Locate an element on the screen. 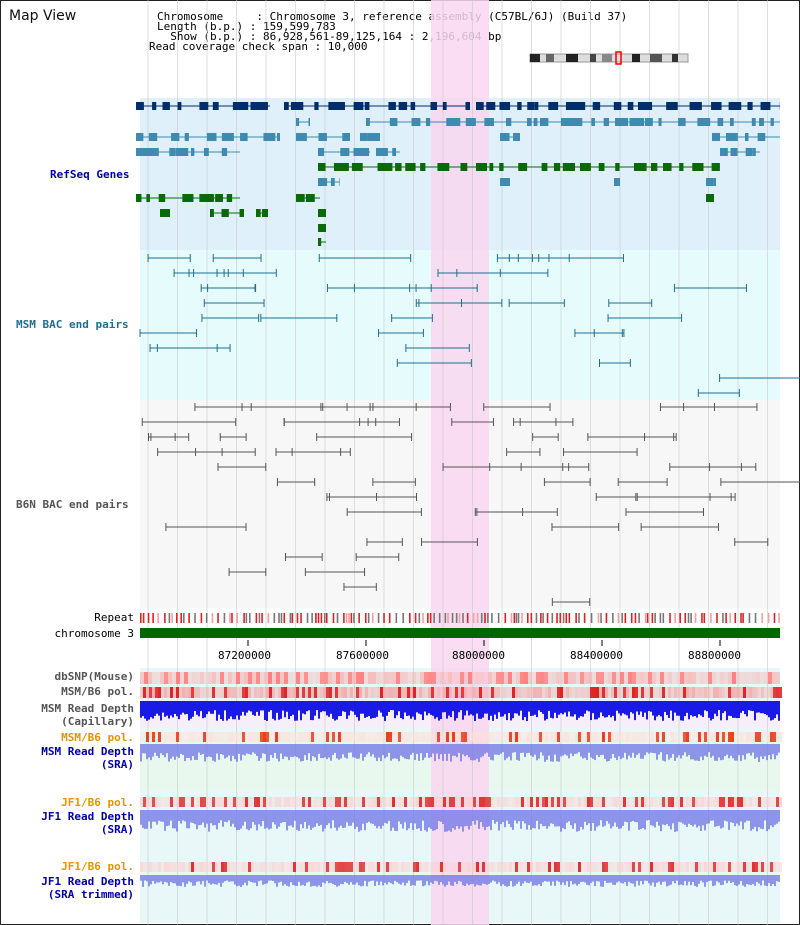 The height and width of the screenshot is (925, 800). track-label-jf1-depth-sra: JF1 Read Depth is located at coordinates (87, 816).